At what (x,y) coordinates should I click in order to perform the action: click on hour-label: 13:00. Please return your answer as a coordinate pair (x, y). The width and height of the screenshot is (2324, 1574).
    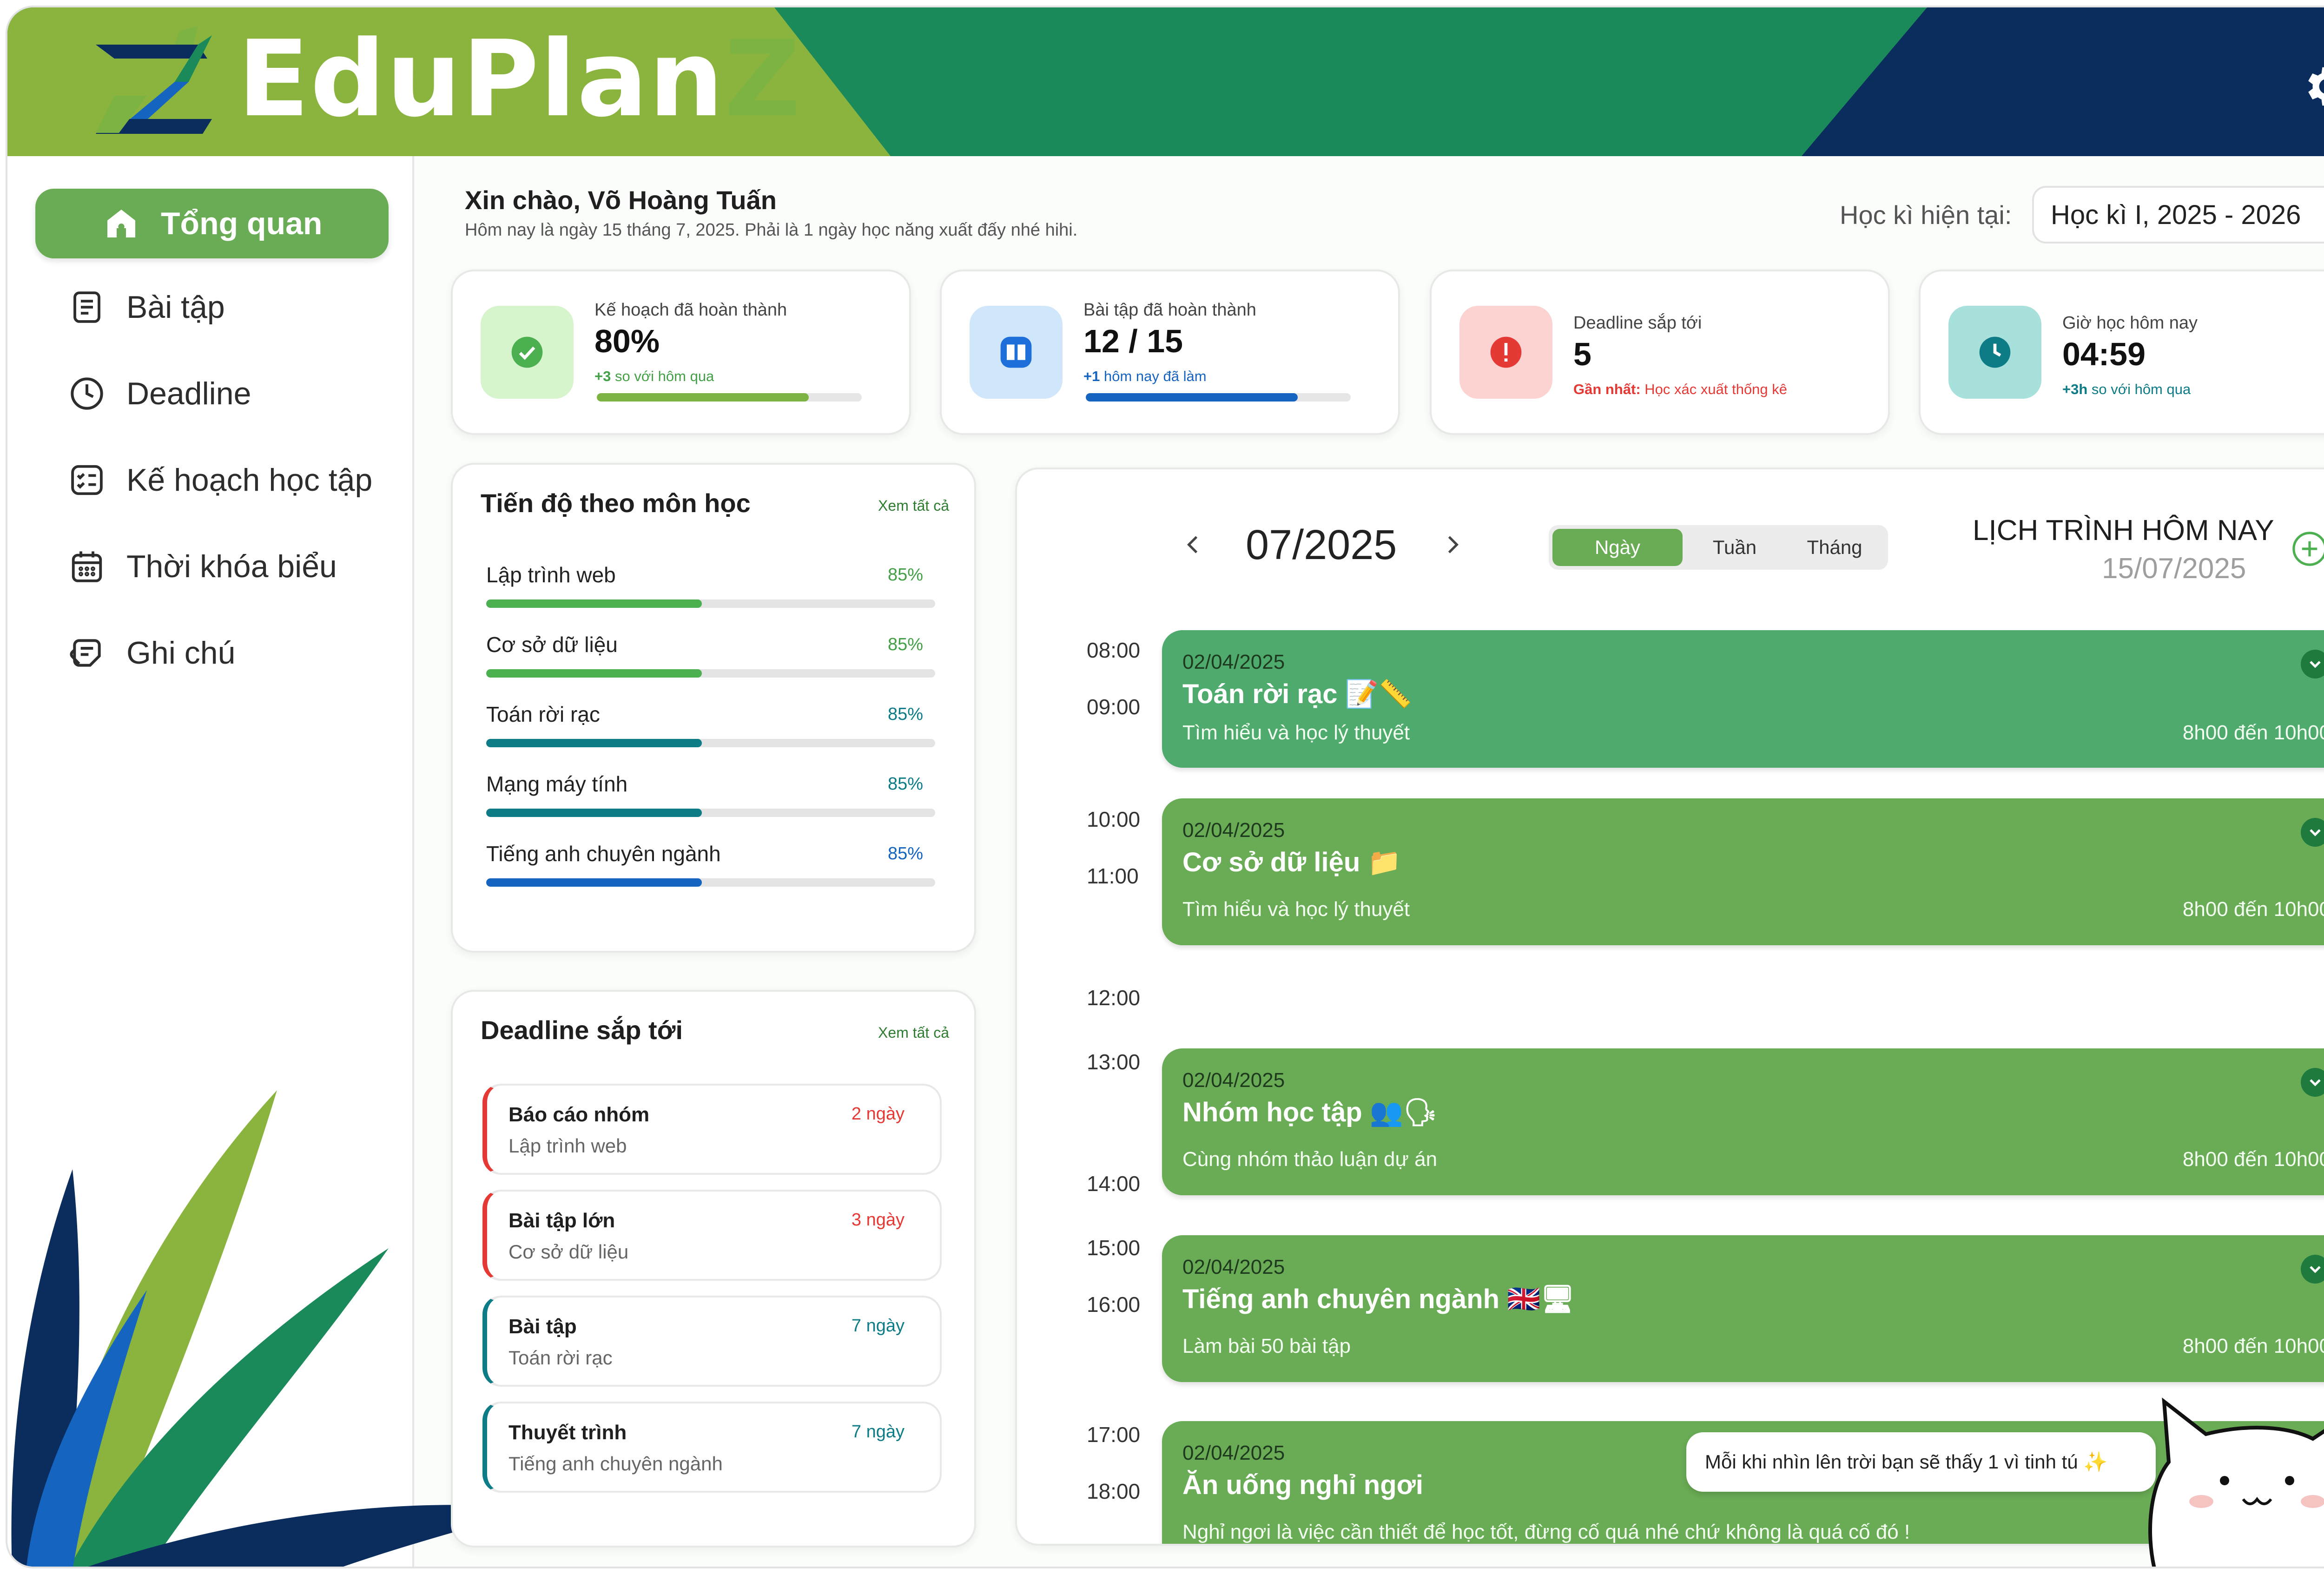
    Looking at the image, I should click on (1114, 1062).